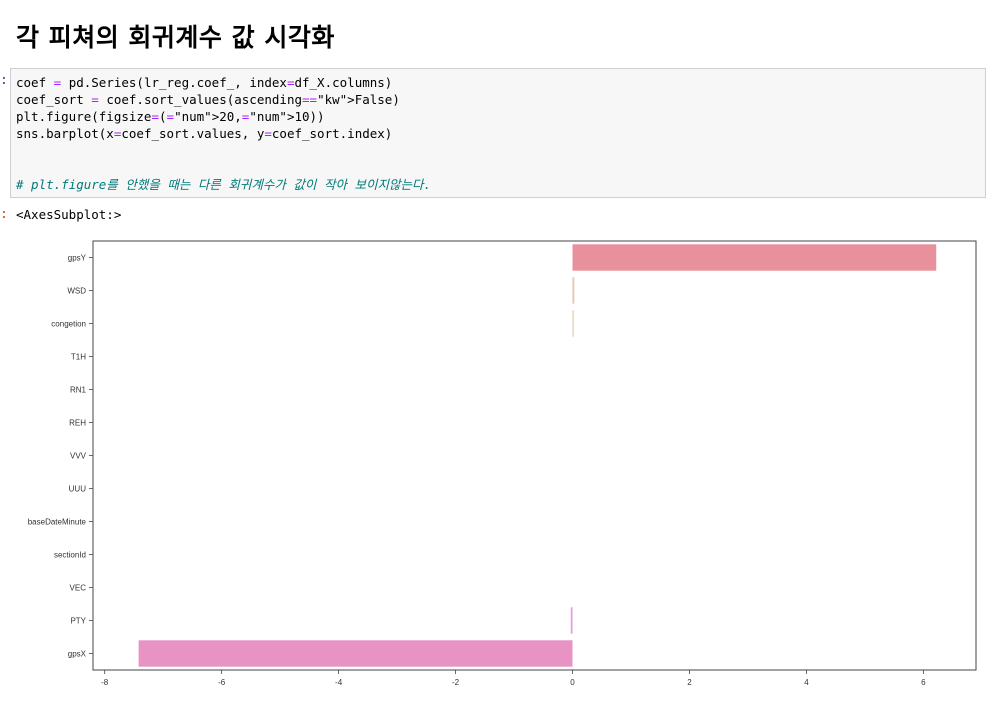 The width and height of the screenshot is (998, 701). I want to click on y-tick-label: congetion, so click(68, 324).